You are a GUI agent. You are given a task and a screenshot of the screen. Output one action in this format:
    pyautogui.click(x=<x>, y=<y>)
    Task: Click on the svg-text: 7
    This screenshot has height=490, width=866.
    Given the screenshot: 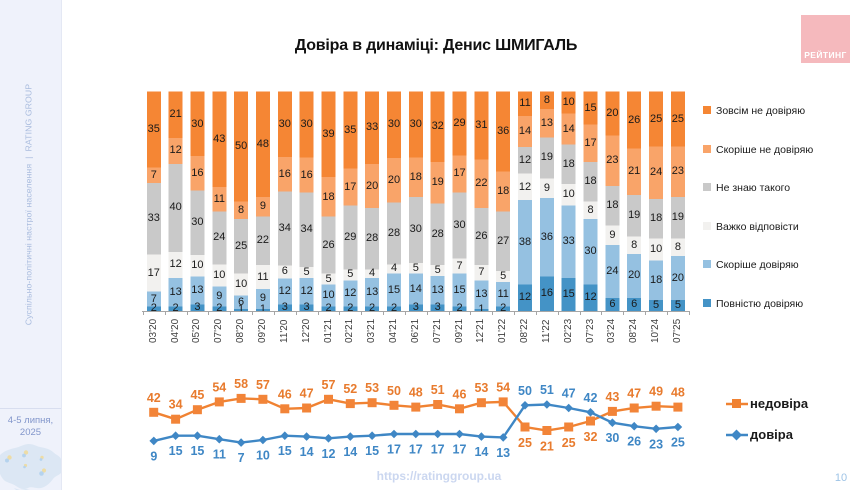 What is the action you would take?
    pyautogui.click(x=241, y=458)
    